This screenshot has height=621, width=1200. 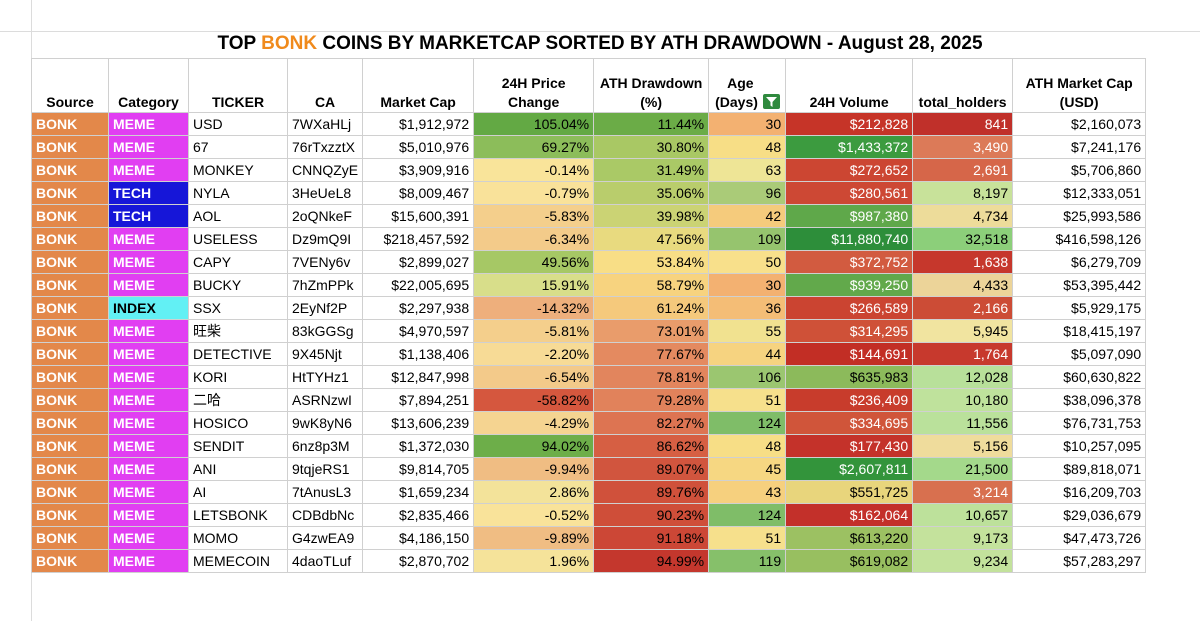 I want to click on header-age: Age (Days), so click(x=747, y=85).